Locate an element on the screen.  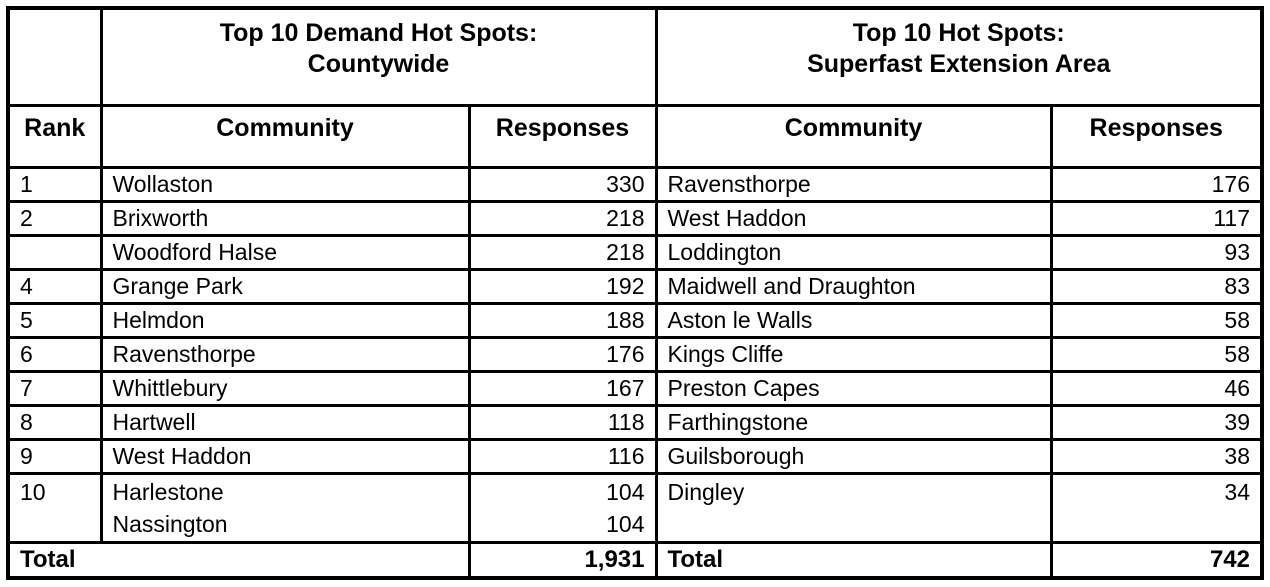
community-line-1: Harlestone is located at coordinates (168, 492).